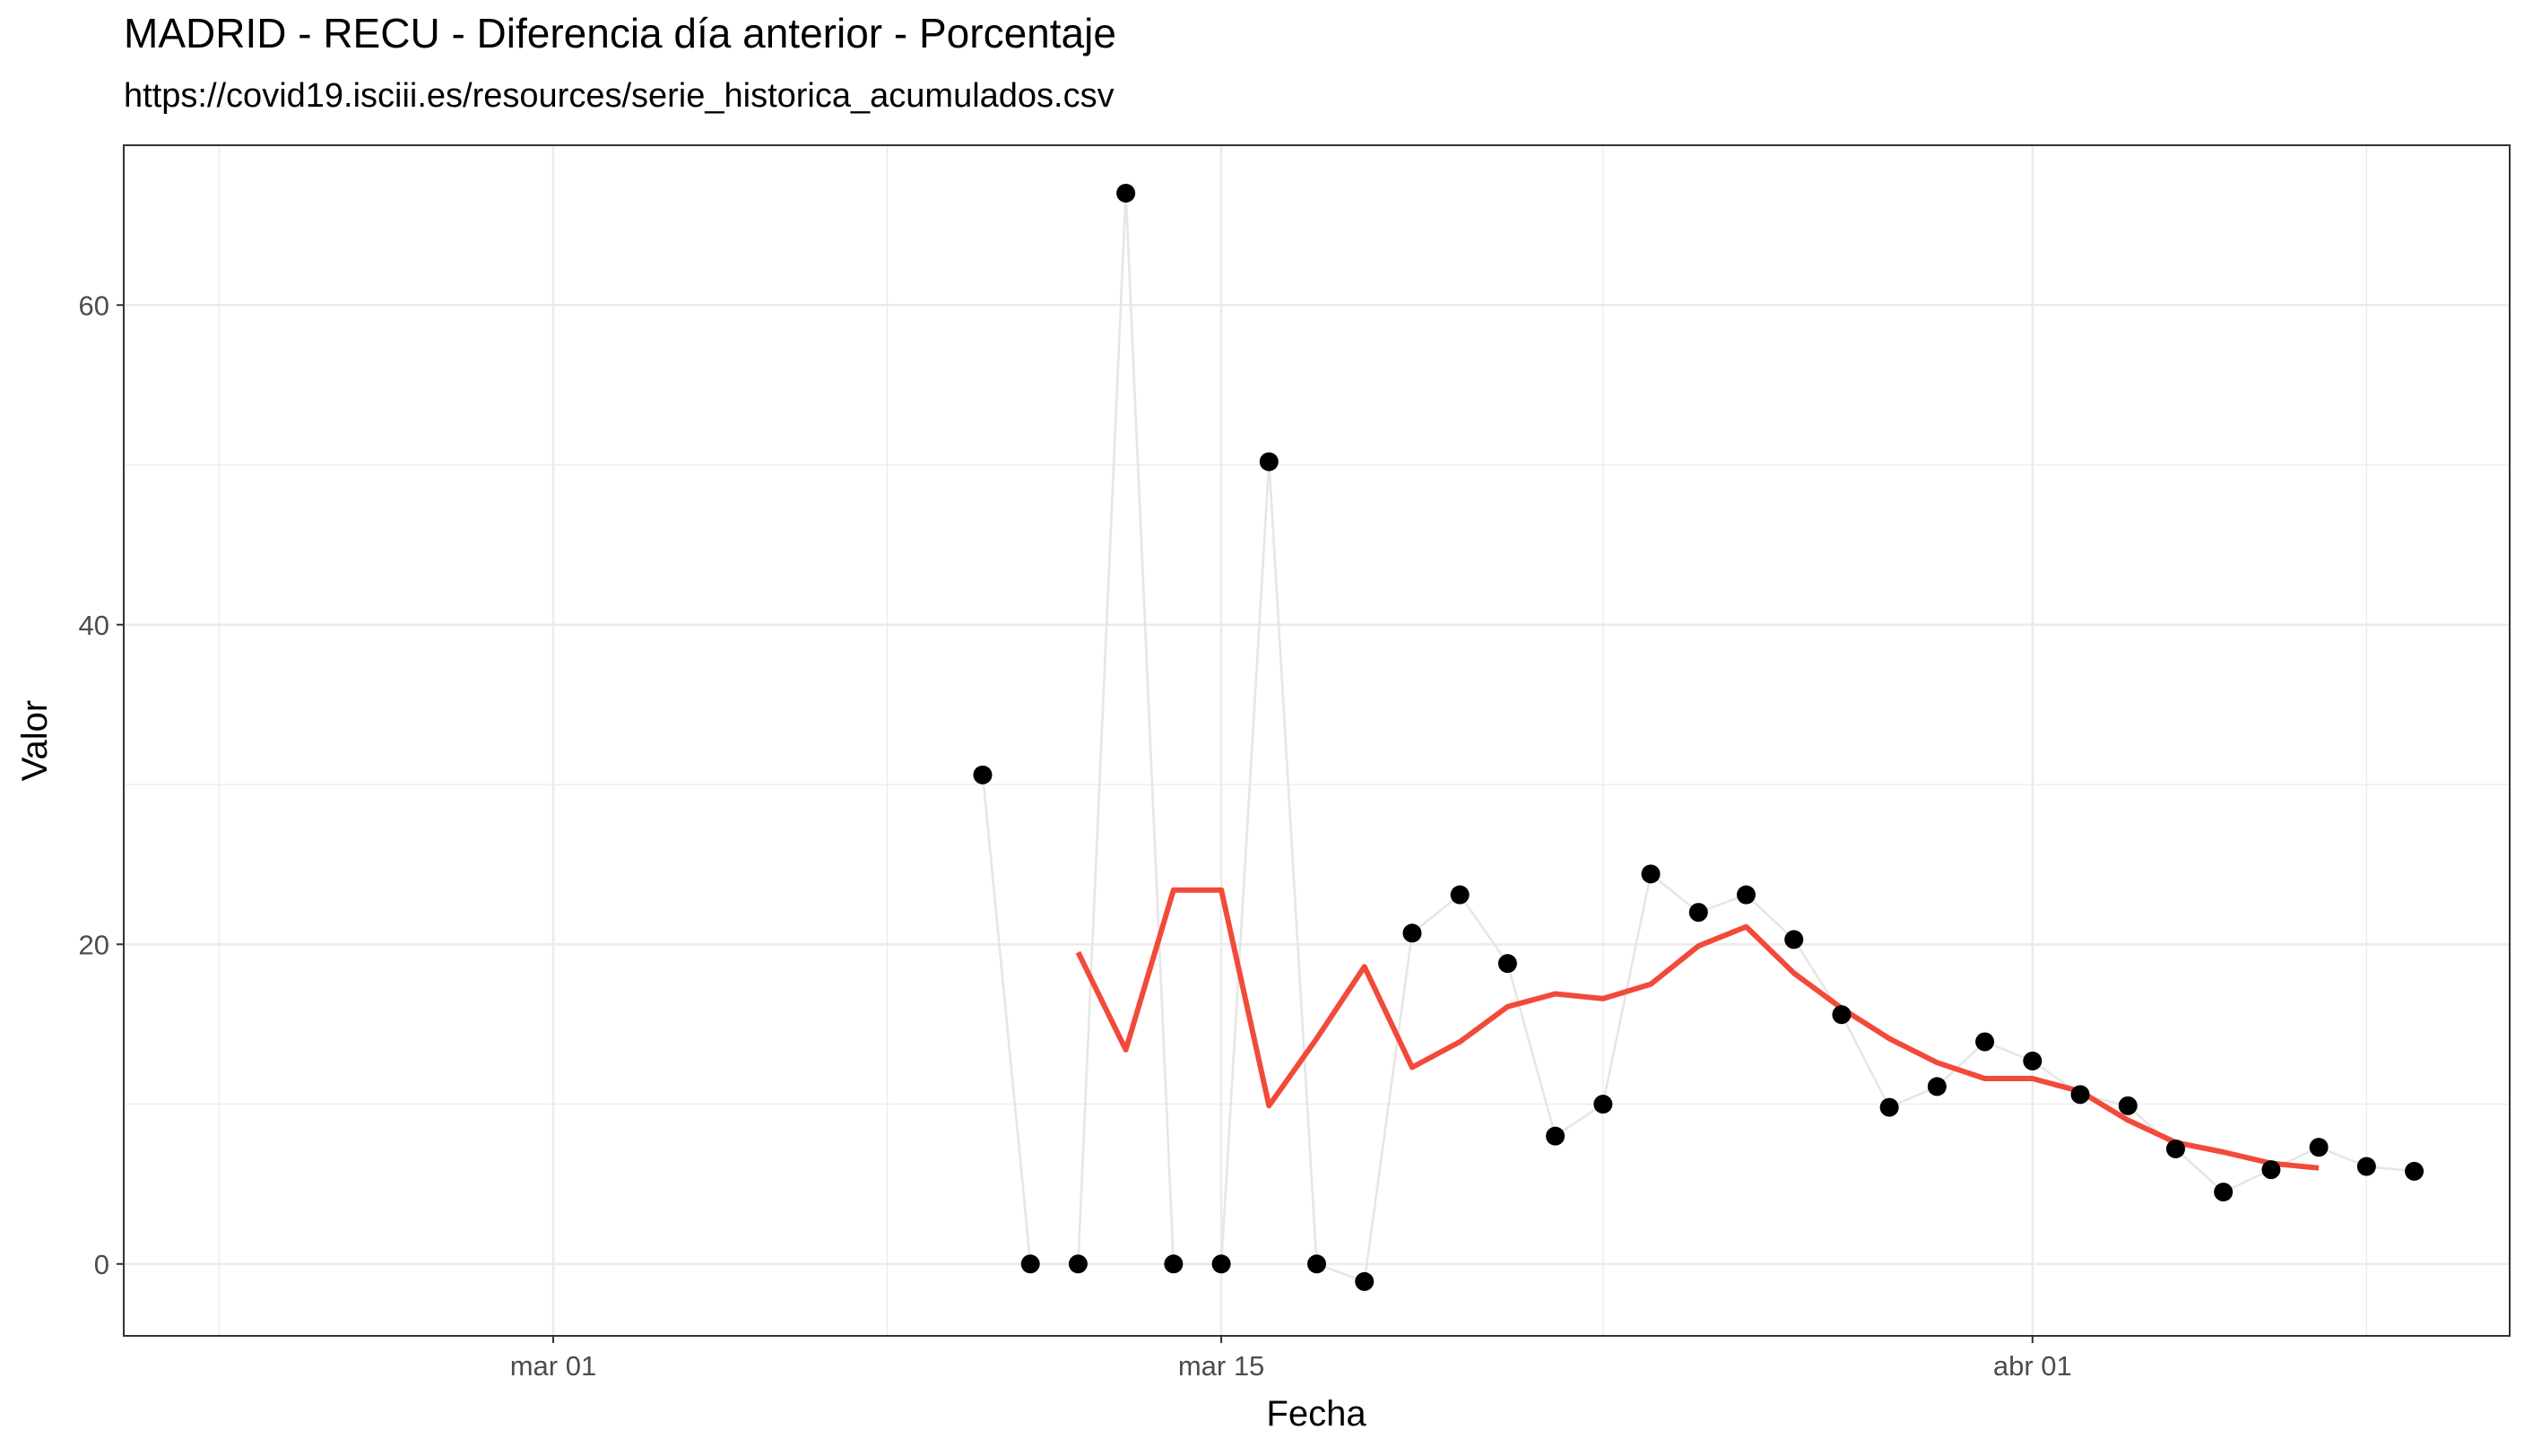 The height and width of the screenshot is (1456, 2533). I want to click on x-tick-label: mar 15, so click(1221, 1366).